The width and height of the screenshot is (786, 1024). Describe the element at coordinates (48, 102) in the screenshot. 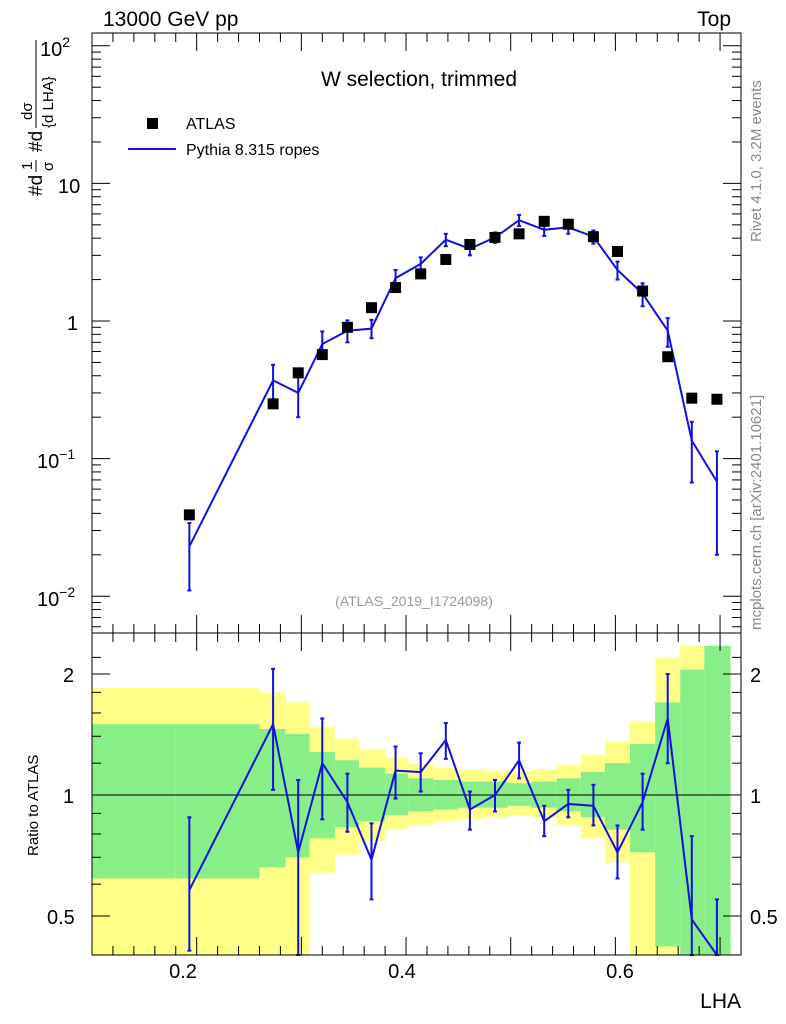

I see `ylabel-dlha: {d LHA}` at that location.